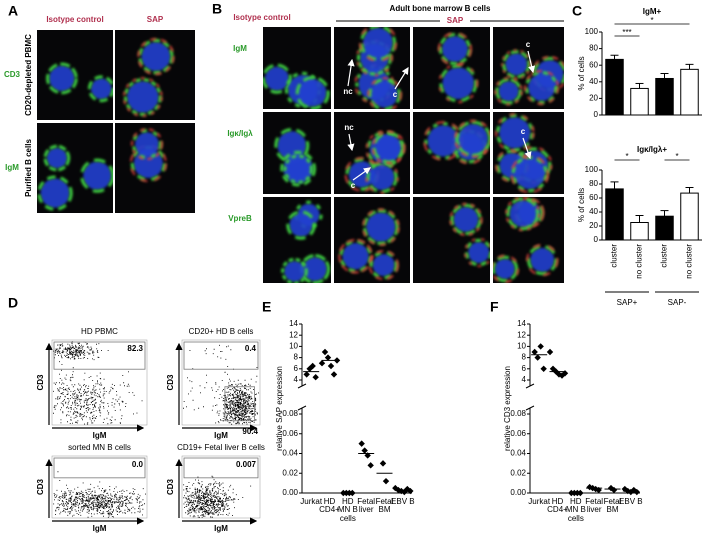 The height and width of the screenshot is (537, 714). Describe the element at coordinates (593, 197) in the screenshot. I see `y-tick-label: 60` at that location.